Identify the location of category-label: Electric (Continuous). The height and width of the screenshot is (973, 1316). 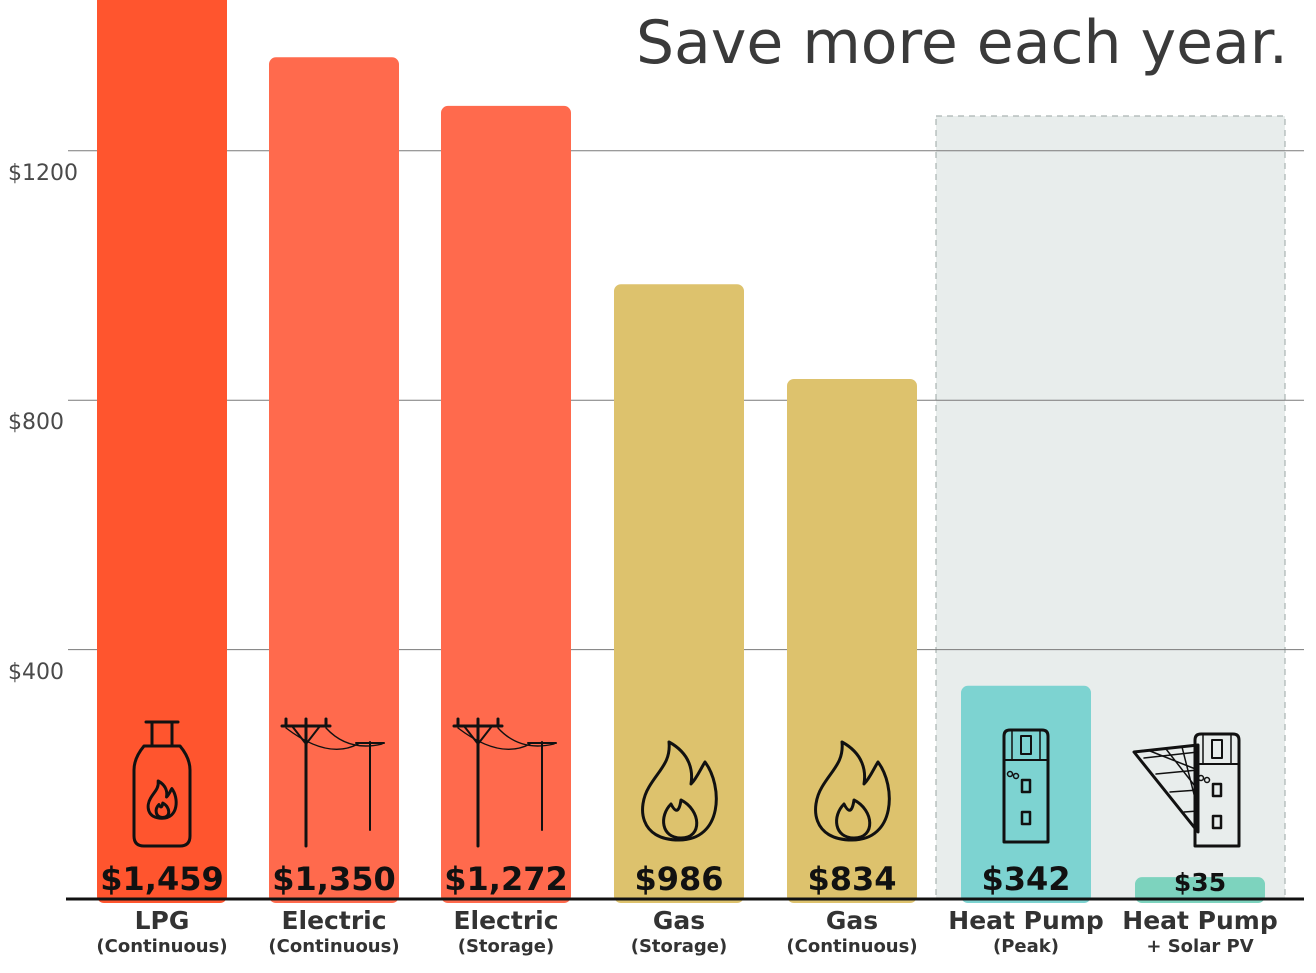
(334, 932).